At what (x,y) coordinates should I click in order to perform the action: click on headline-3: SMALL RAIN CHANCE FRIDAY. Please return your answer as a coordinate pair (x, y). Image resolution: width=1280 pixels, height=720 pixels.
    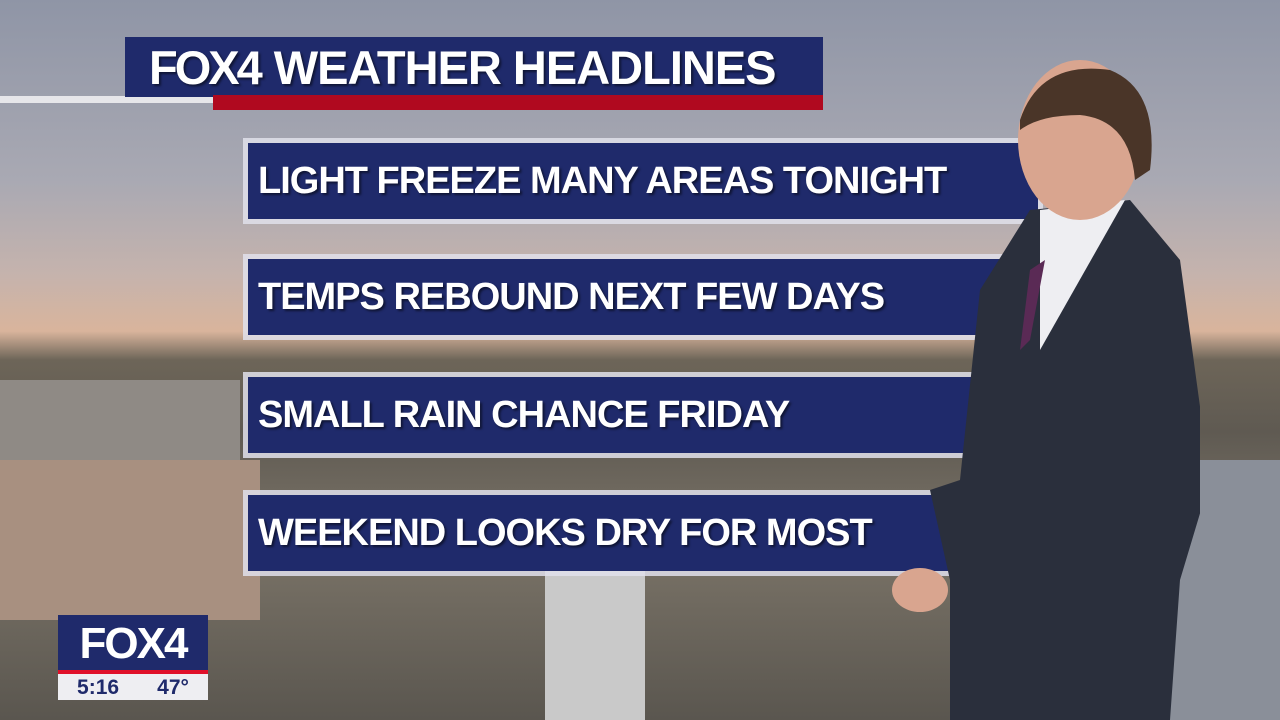
    Looking at the image, I should click on (643, 415).